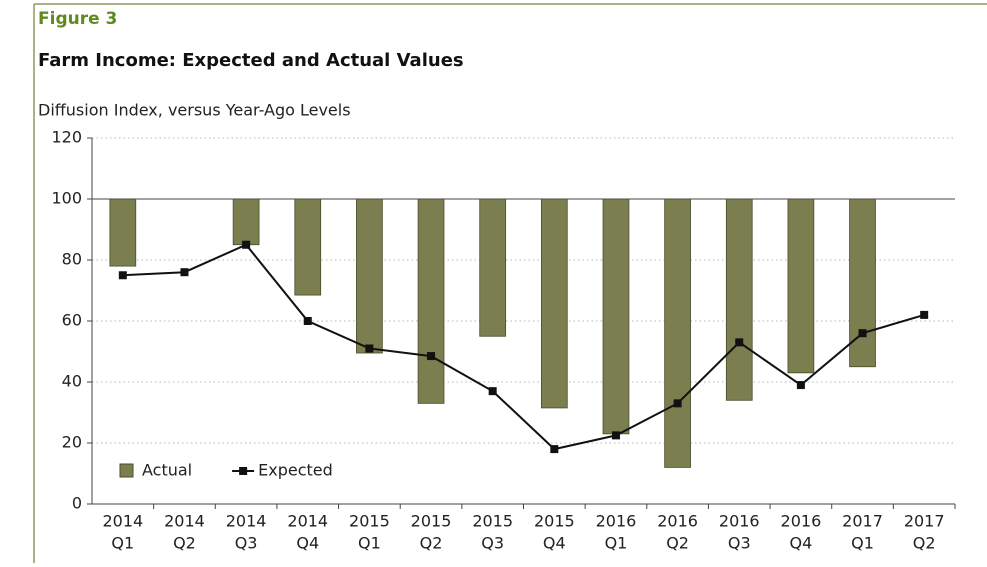 This screenshot has height=567, width=987. Describe the element at coordinates (295, 470) in the screenshot. I see `legend-label: Expected` at that location.